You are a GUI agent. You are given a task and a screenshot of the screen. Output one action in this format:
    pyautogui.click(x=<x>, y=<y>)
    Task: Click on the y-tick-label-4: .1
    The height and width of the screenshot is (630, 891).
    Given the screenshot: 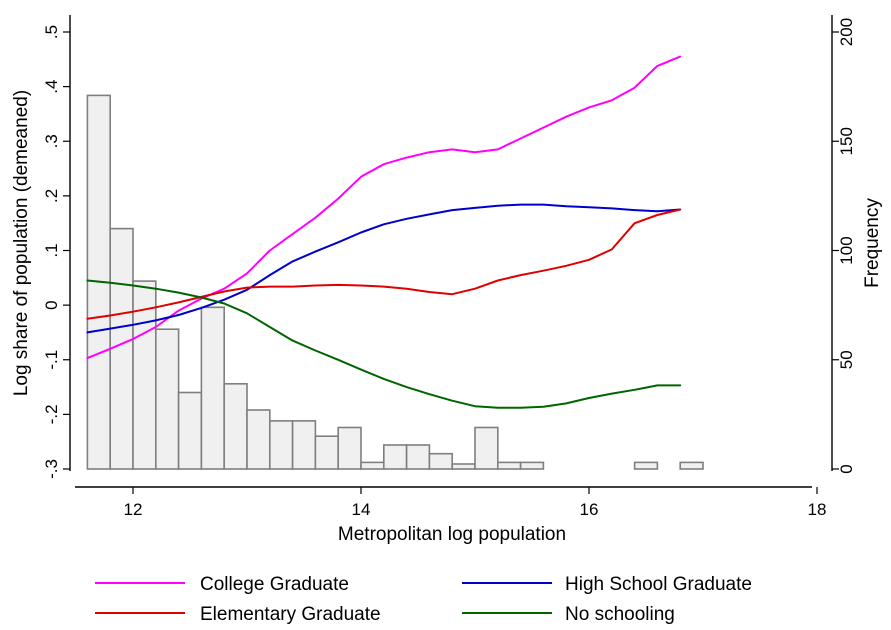 What is the action you would take?
    pyautogui.click(x=51, y=250)
    